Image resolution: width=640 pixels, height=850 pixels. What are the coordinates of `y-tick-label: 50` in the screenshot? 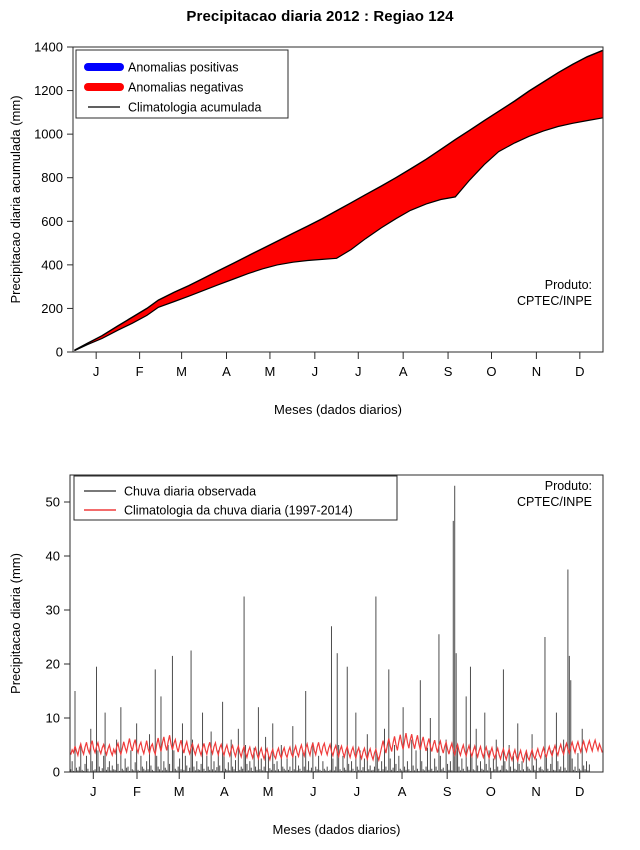 It's located at (53, 502).